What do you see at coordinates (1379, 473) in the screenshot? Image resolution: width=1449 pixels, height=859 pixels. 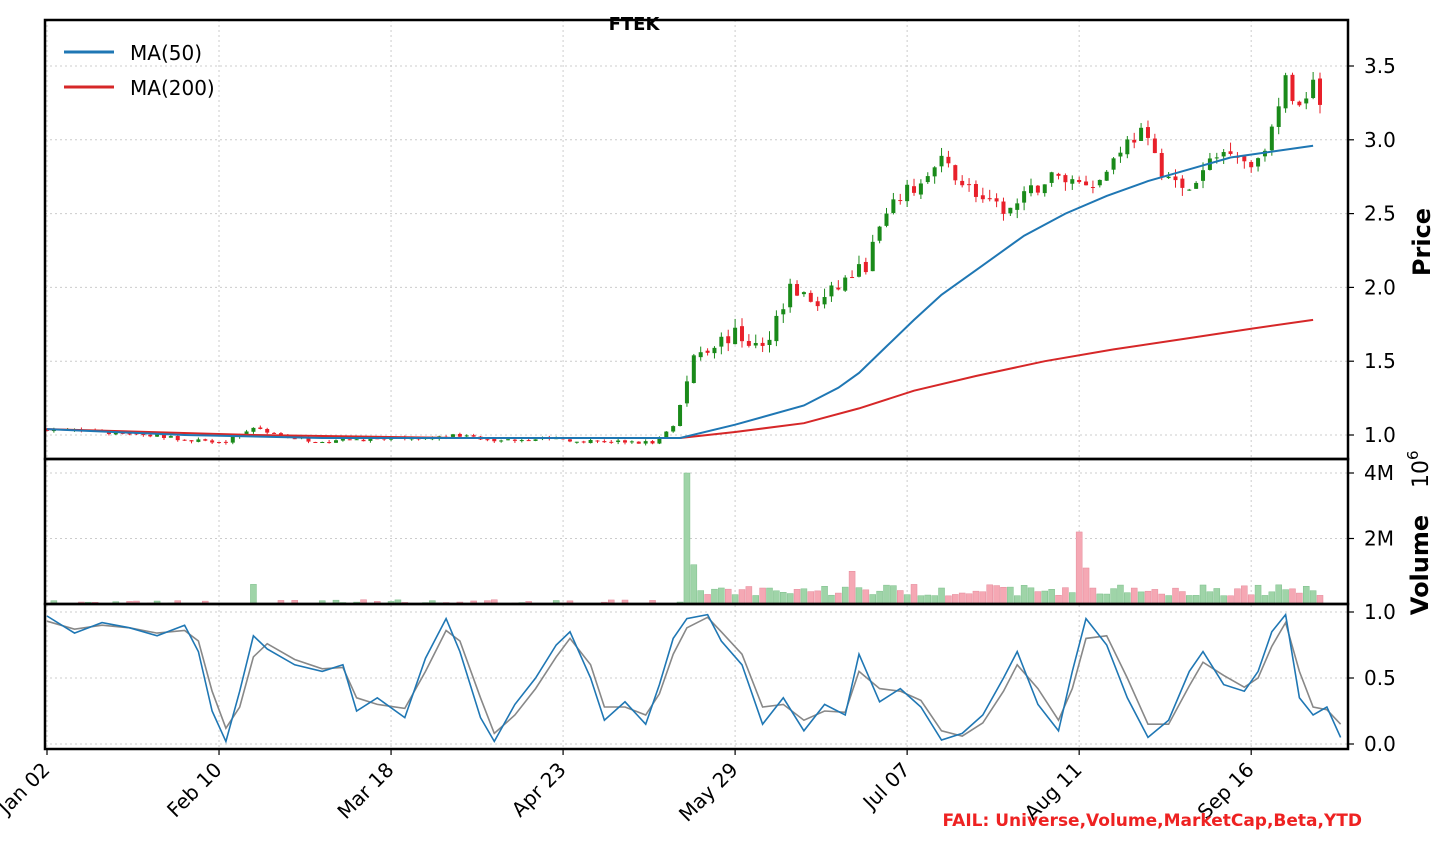 I see `volume-tick-label: 4M` at bounding box center [1379, 473].